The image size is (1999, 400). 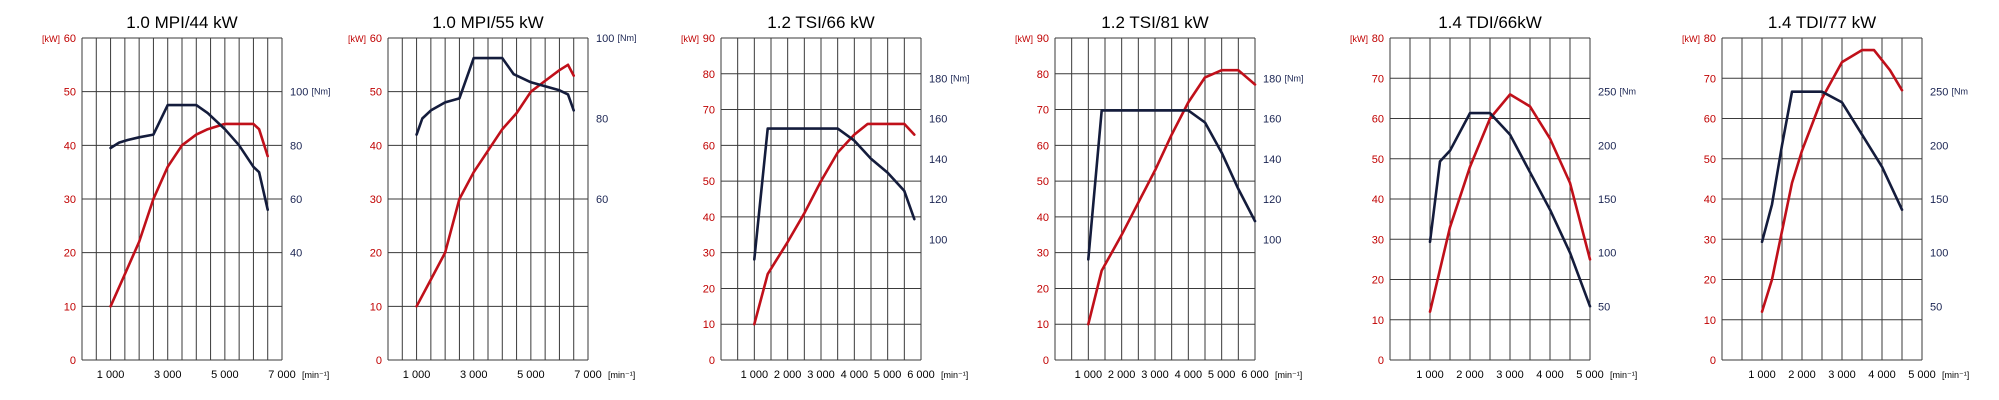 I want to click on y-right-tick-label: 40, so click(x=296, y=254).